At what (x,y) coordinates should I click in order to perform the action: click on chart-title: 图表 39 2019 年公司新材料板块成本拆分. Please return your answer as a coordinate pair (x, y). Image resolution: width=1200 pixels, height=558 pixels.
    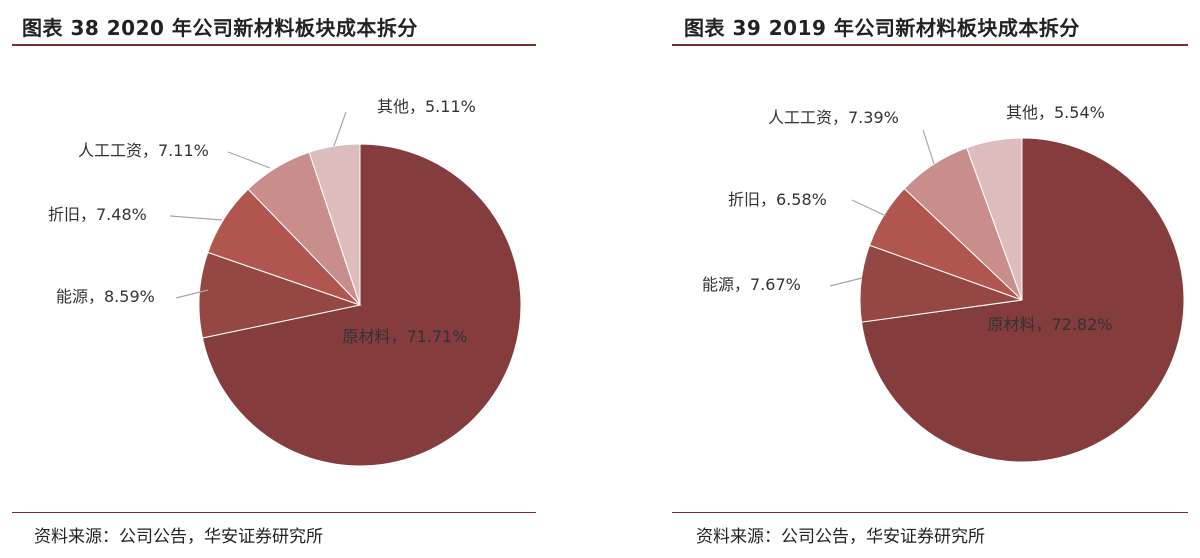
    Looking at the image, I should click on (882, 26).